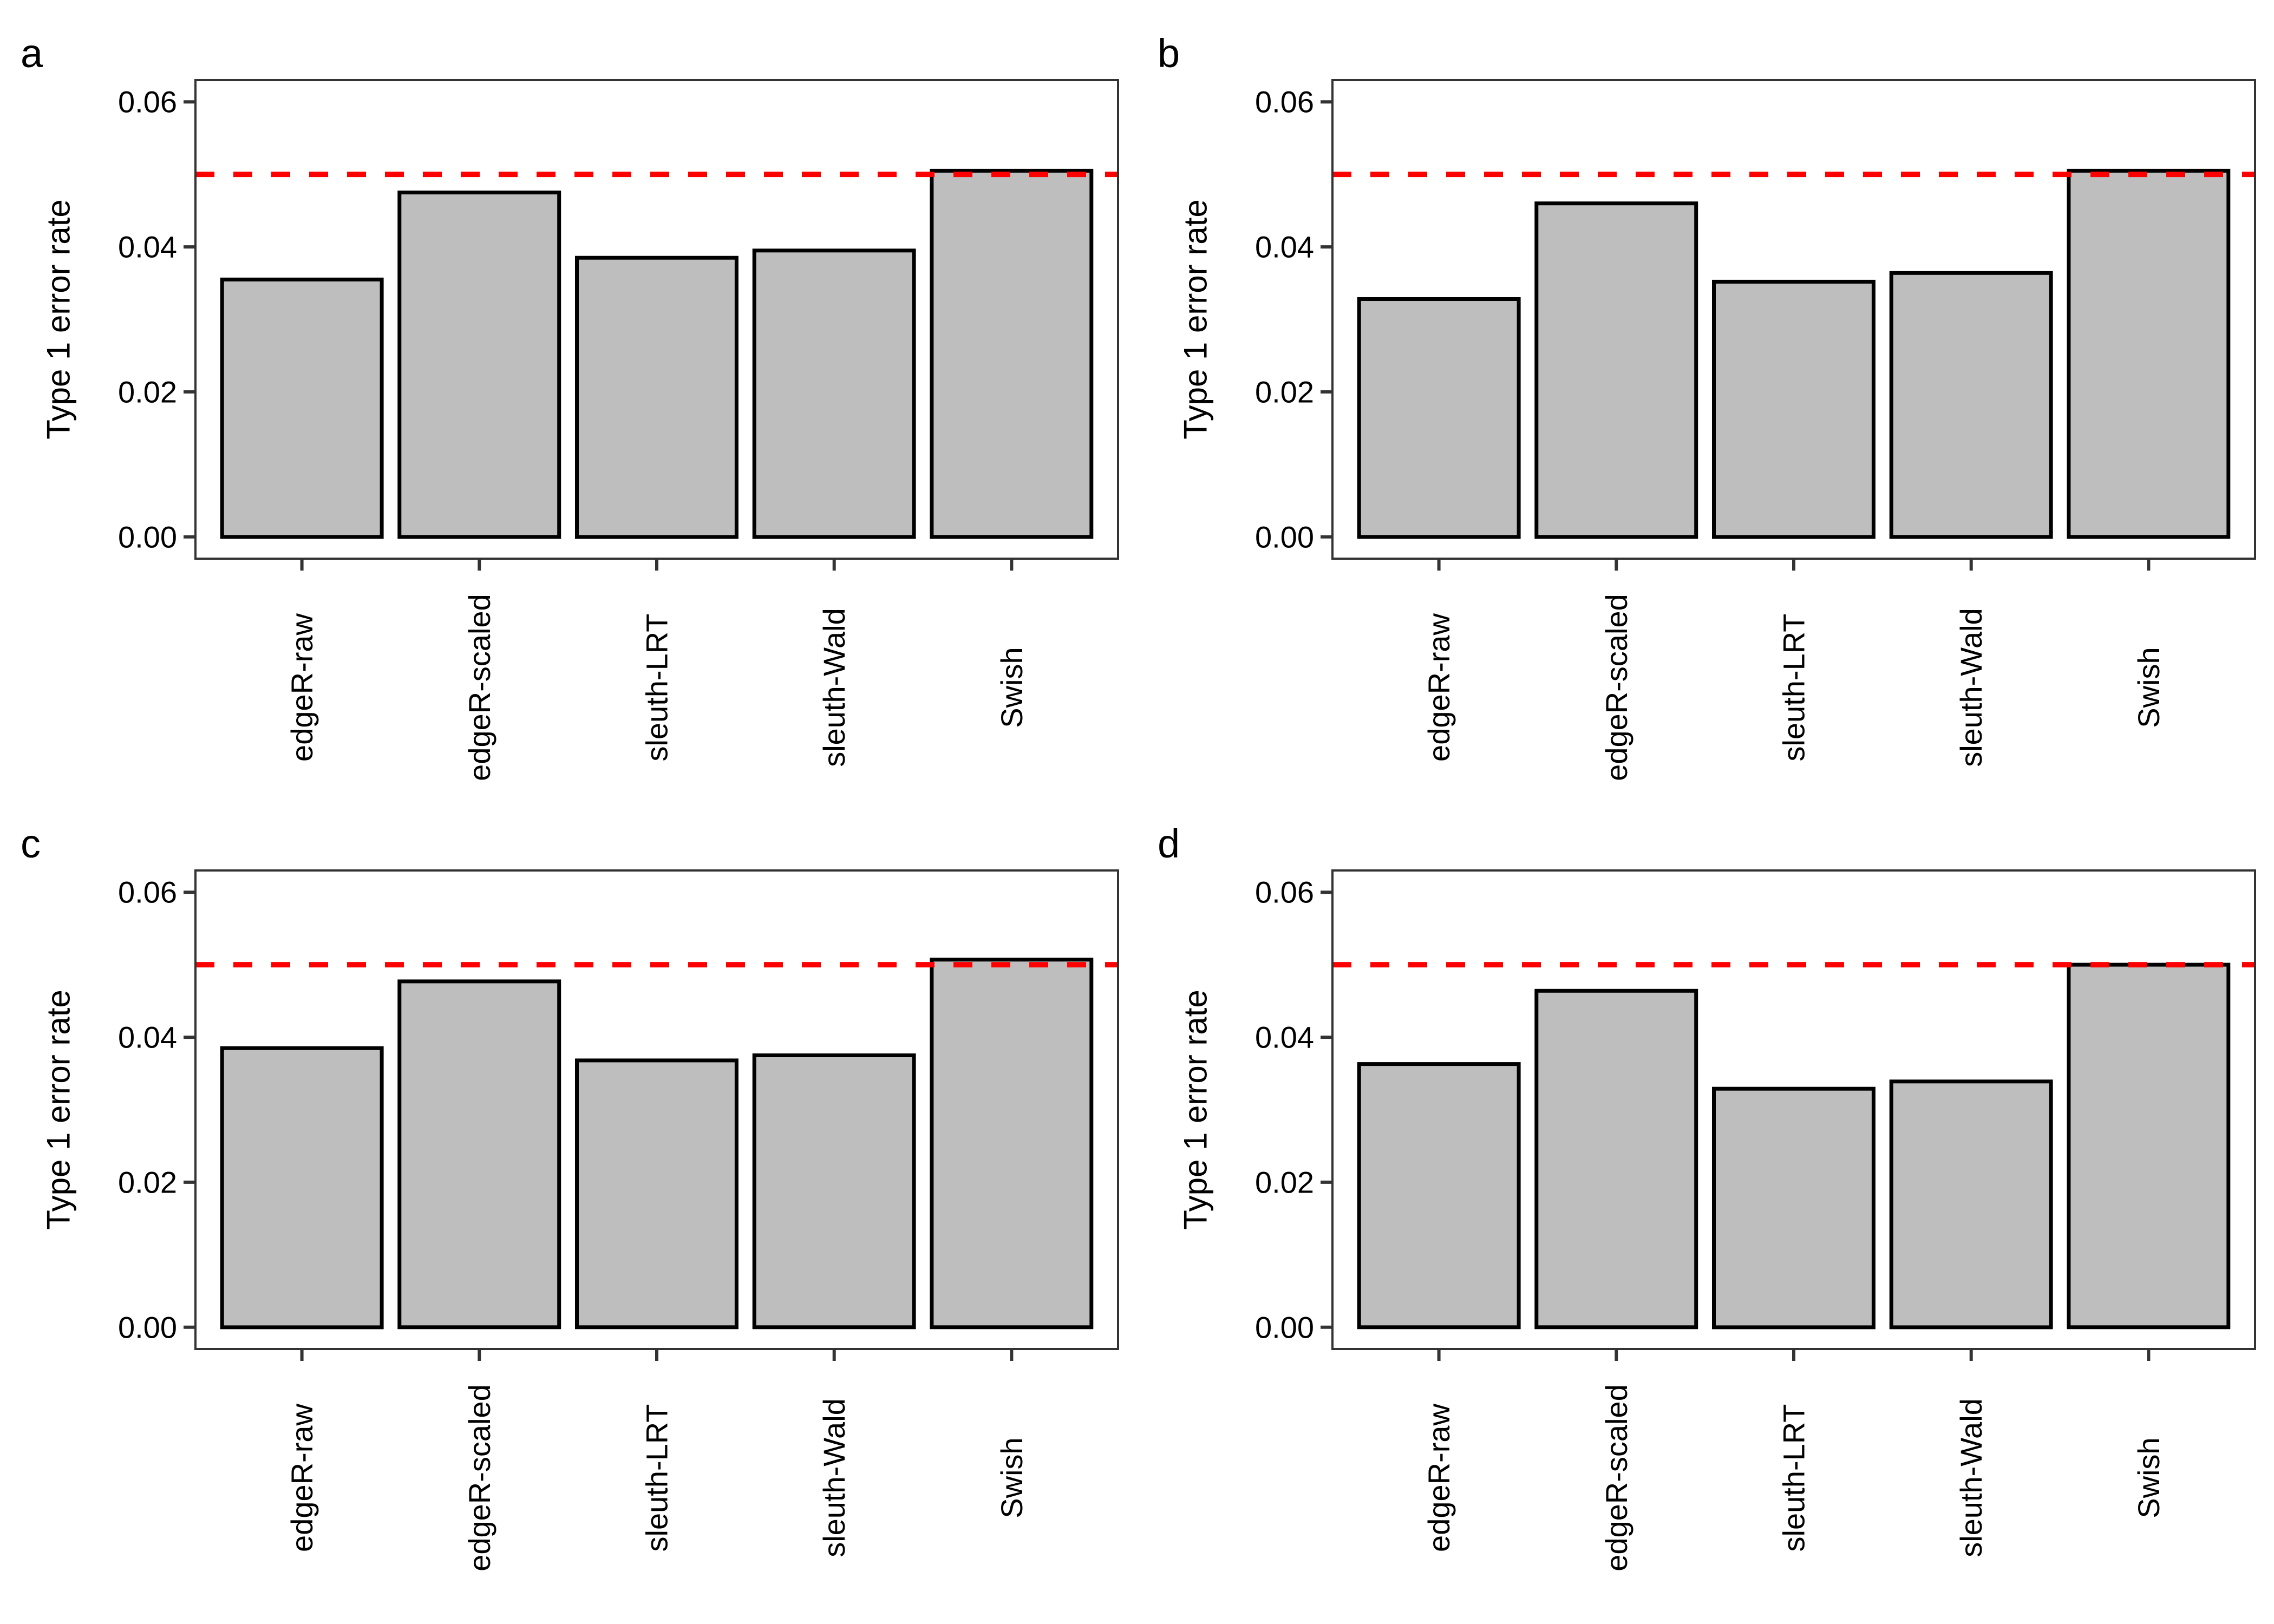 The image size is (2274, 1624). Describe the element at coordinates (1169, 53) in the screenshot. I see `panel-letter-b: b` at that location.